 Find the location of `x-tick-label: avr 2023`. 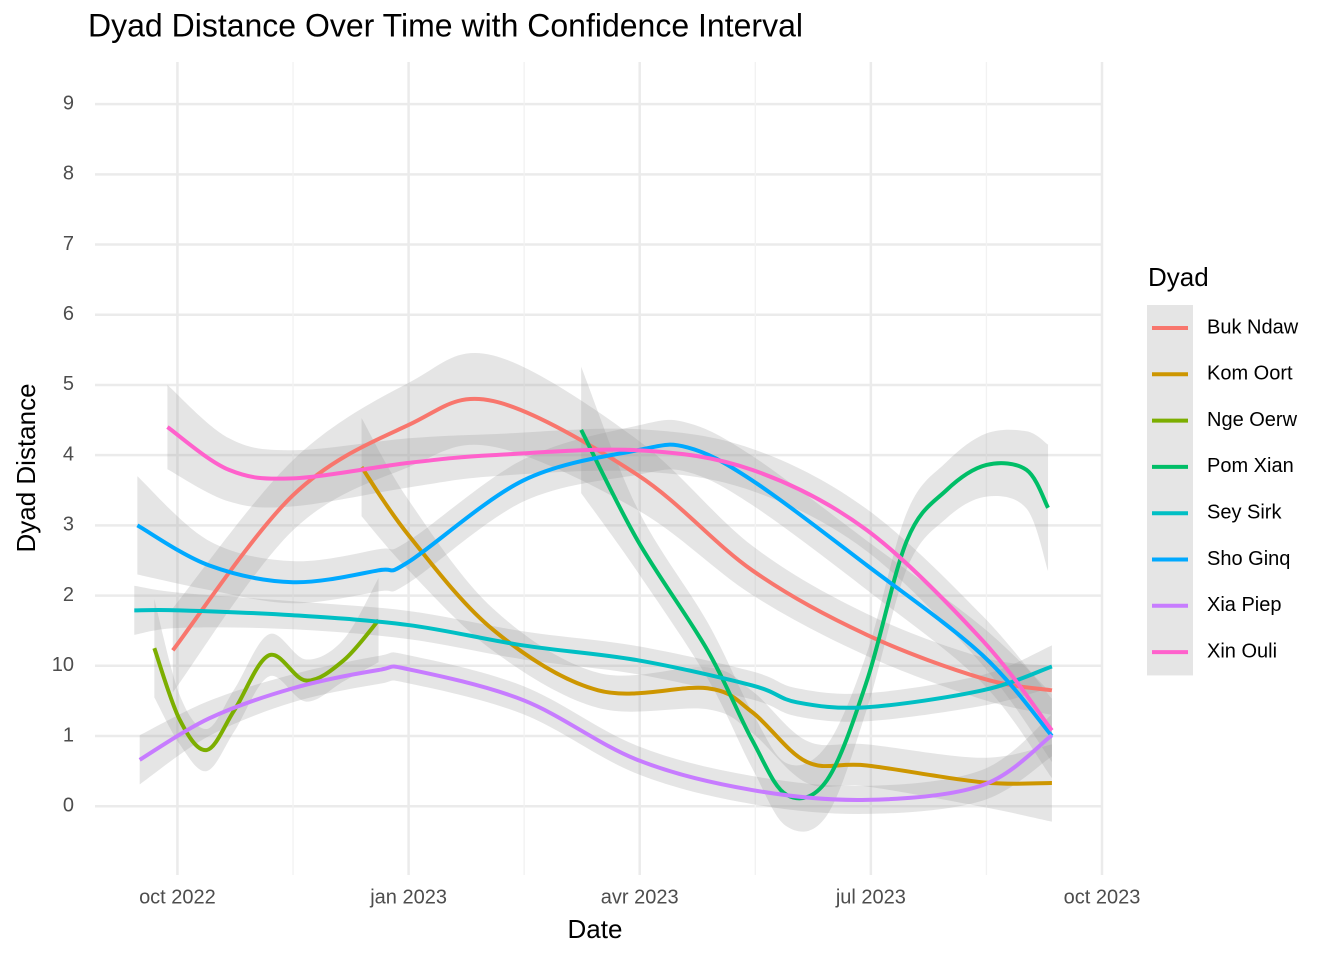

x-tick-label: avr 2023 is located at coordinates (640, 897).